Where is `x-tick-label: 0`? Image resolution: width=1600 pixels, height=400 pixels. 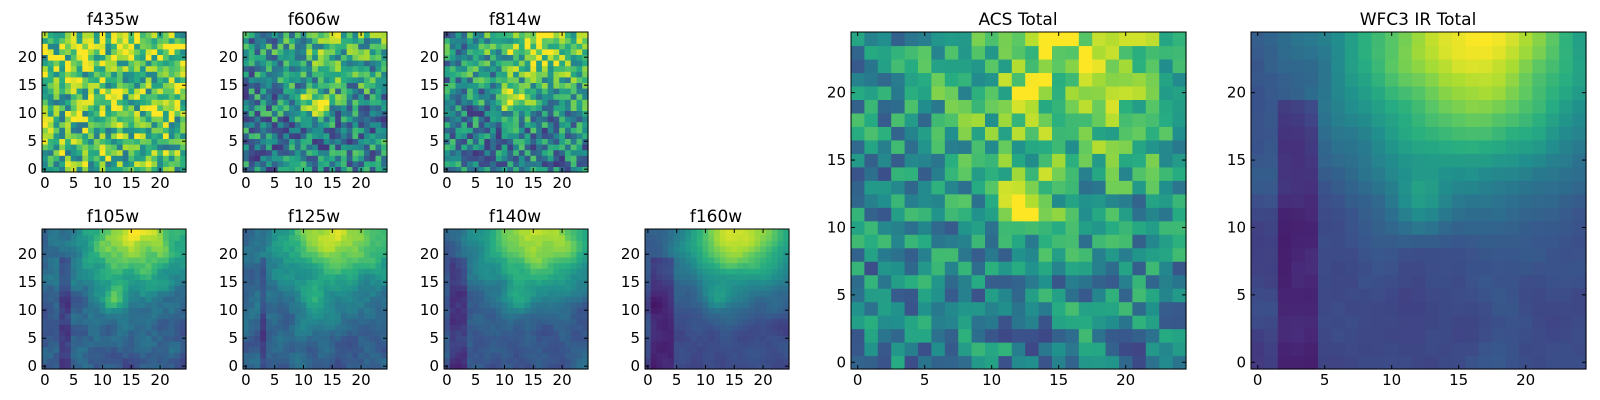
x-tick-label: 0 is located at coordinates (447, 183).